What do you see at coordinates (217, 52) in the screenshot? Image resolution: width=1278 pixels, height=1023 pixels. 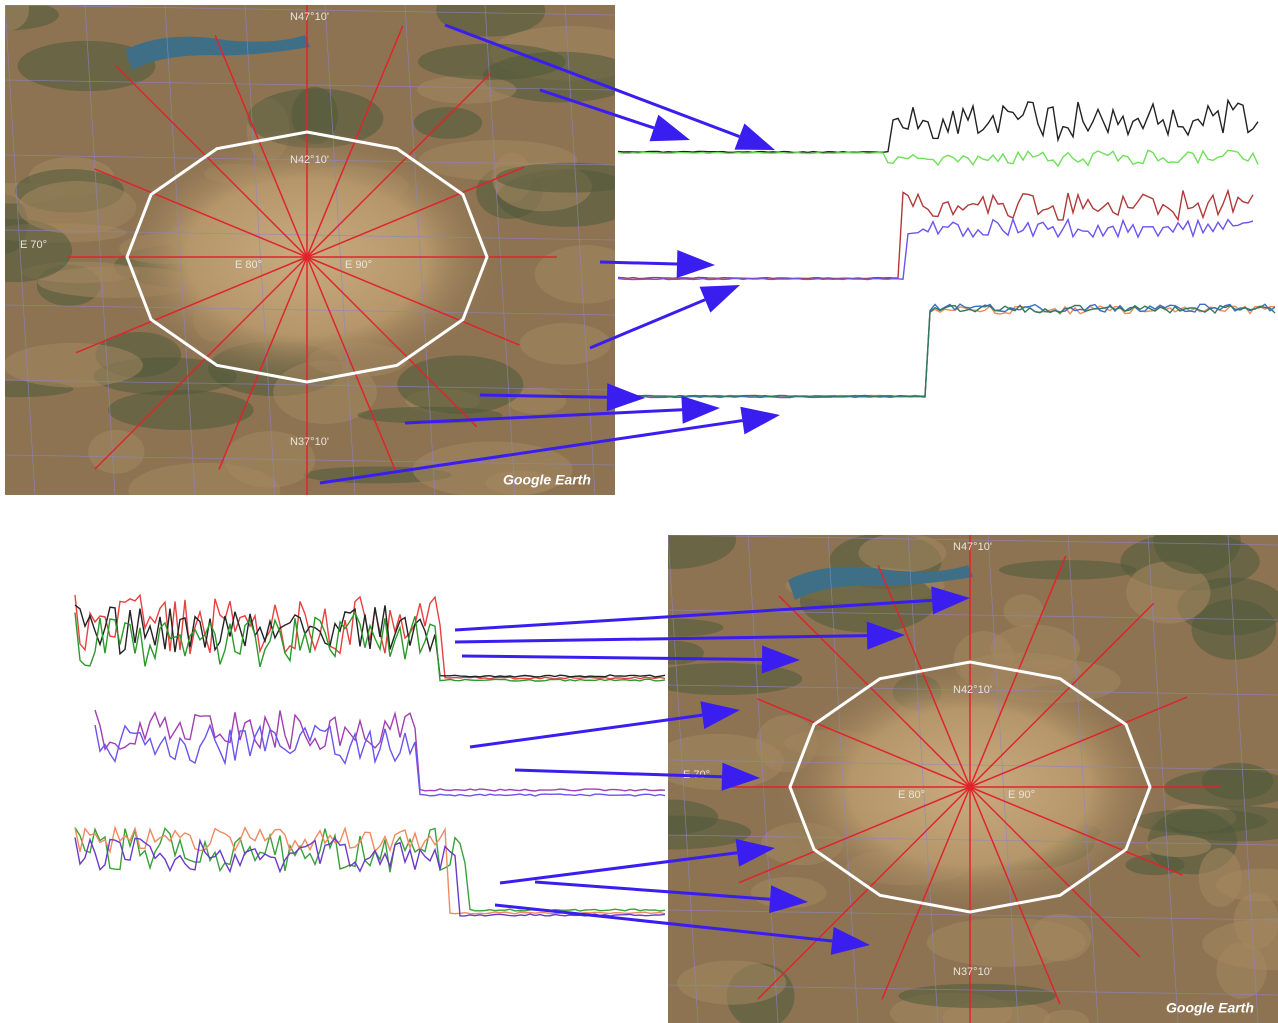 I see `lake` at bounding box center [217, 52].